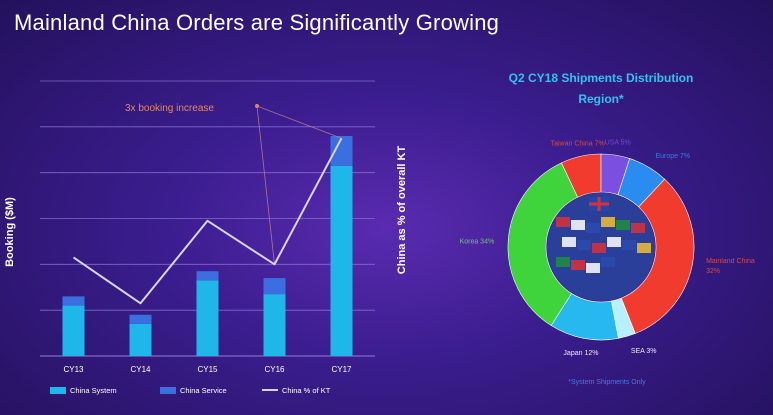 This screenshot has width=773, height=415. Describe the element at coordinates (601, 99) in the screenshot. I see `donut-subtitle: Region*` at that location.